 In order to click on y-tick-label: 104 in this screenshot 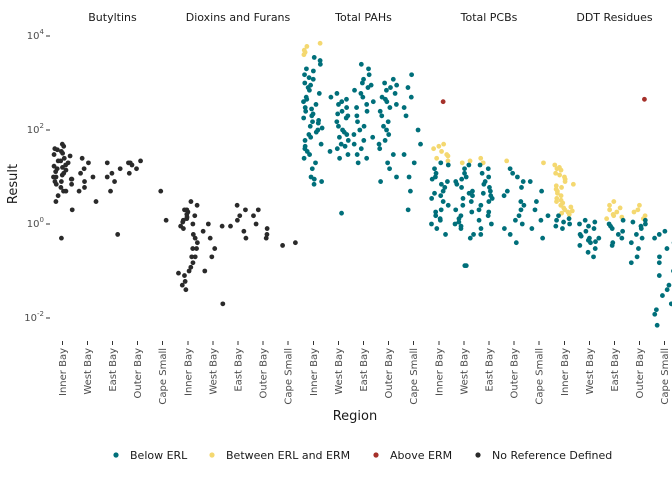, I will do `click(36, 35)`.